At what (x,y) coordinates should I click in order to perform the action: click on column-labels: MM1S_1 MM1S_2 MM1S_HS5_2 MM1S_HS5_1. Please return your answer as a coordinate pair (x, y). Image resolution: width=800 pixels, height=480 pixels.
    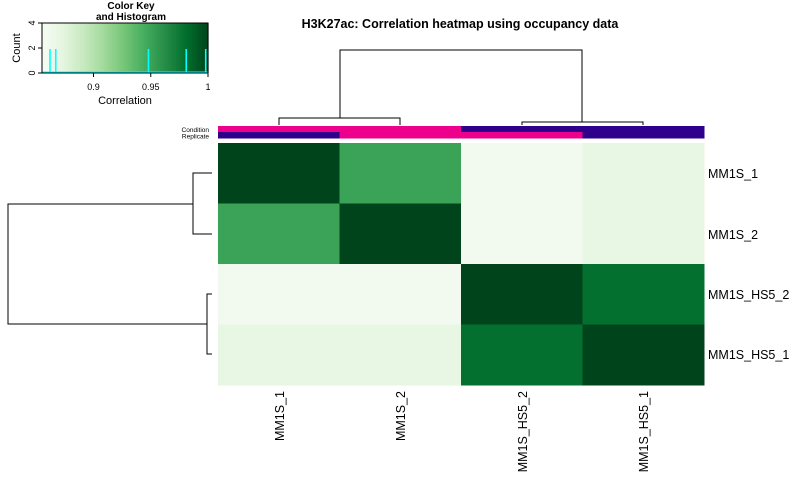
    Looking at the image, I should click on (462, 431).